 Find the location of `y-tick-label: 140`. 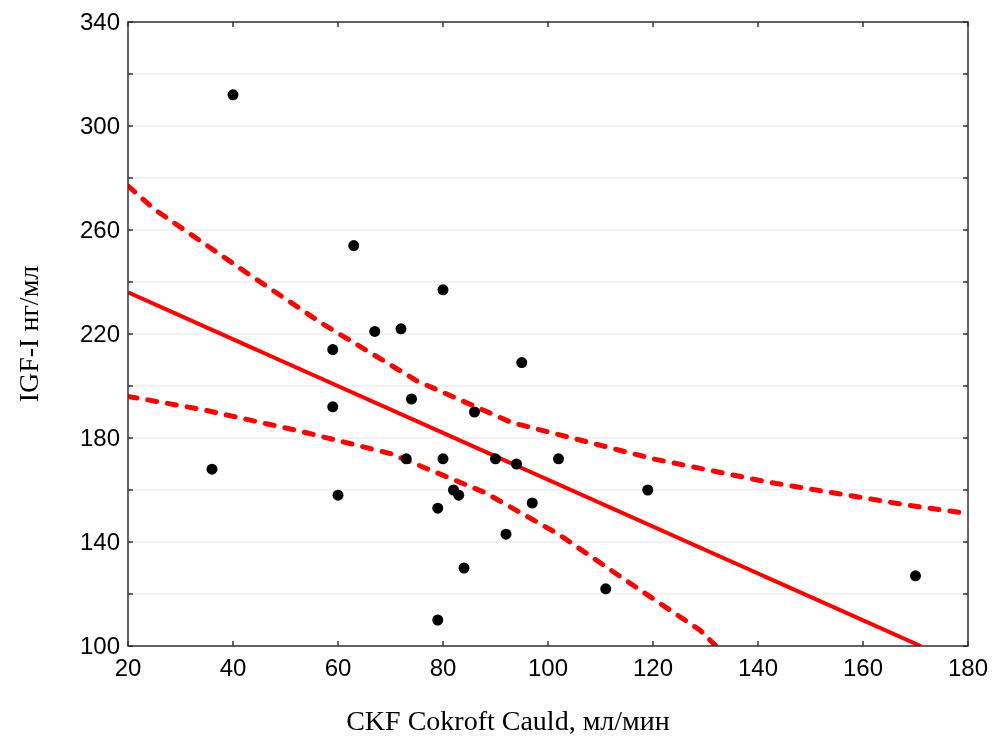

y-tick-label: 140 is located at coordinates (99, 542).